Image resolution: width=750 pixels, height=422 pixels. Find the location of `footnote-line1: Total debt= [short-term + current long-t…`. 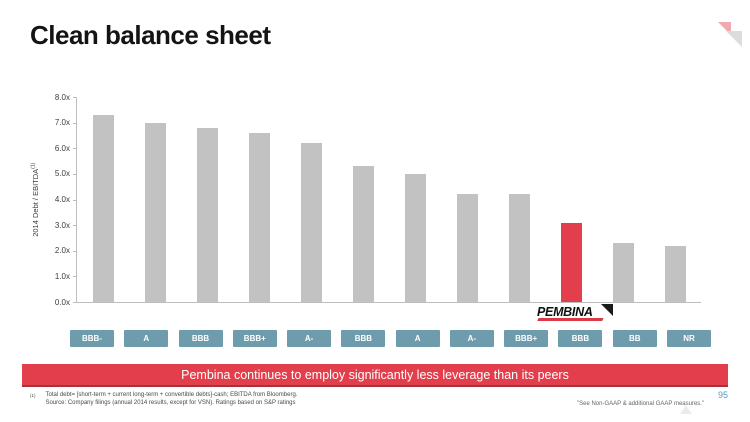

footnote-line1: Total debt= [short-term + current long-t… is located at coordinates (171, 395).